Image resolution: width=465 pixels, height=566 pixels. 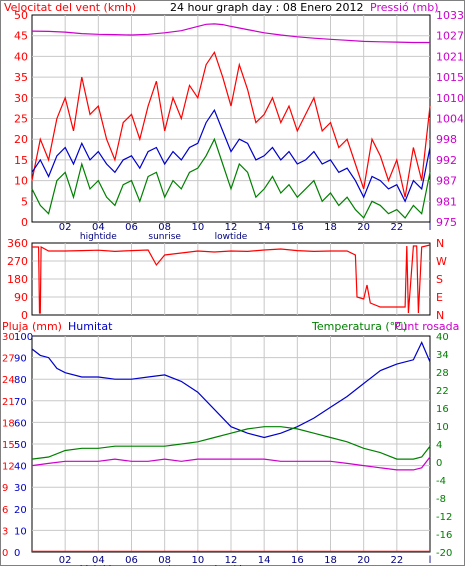 What do you see at coordinates (444, 445) in the screenshot?
I see `temperature-y-ticks: -20 -16 -12 -8 -4 0 4 10 16 22 28 34 40` at bounding box center [444, 445].